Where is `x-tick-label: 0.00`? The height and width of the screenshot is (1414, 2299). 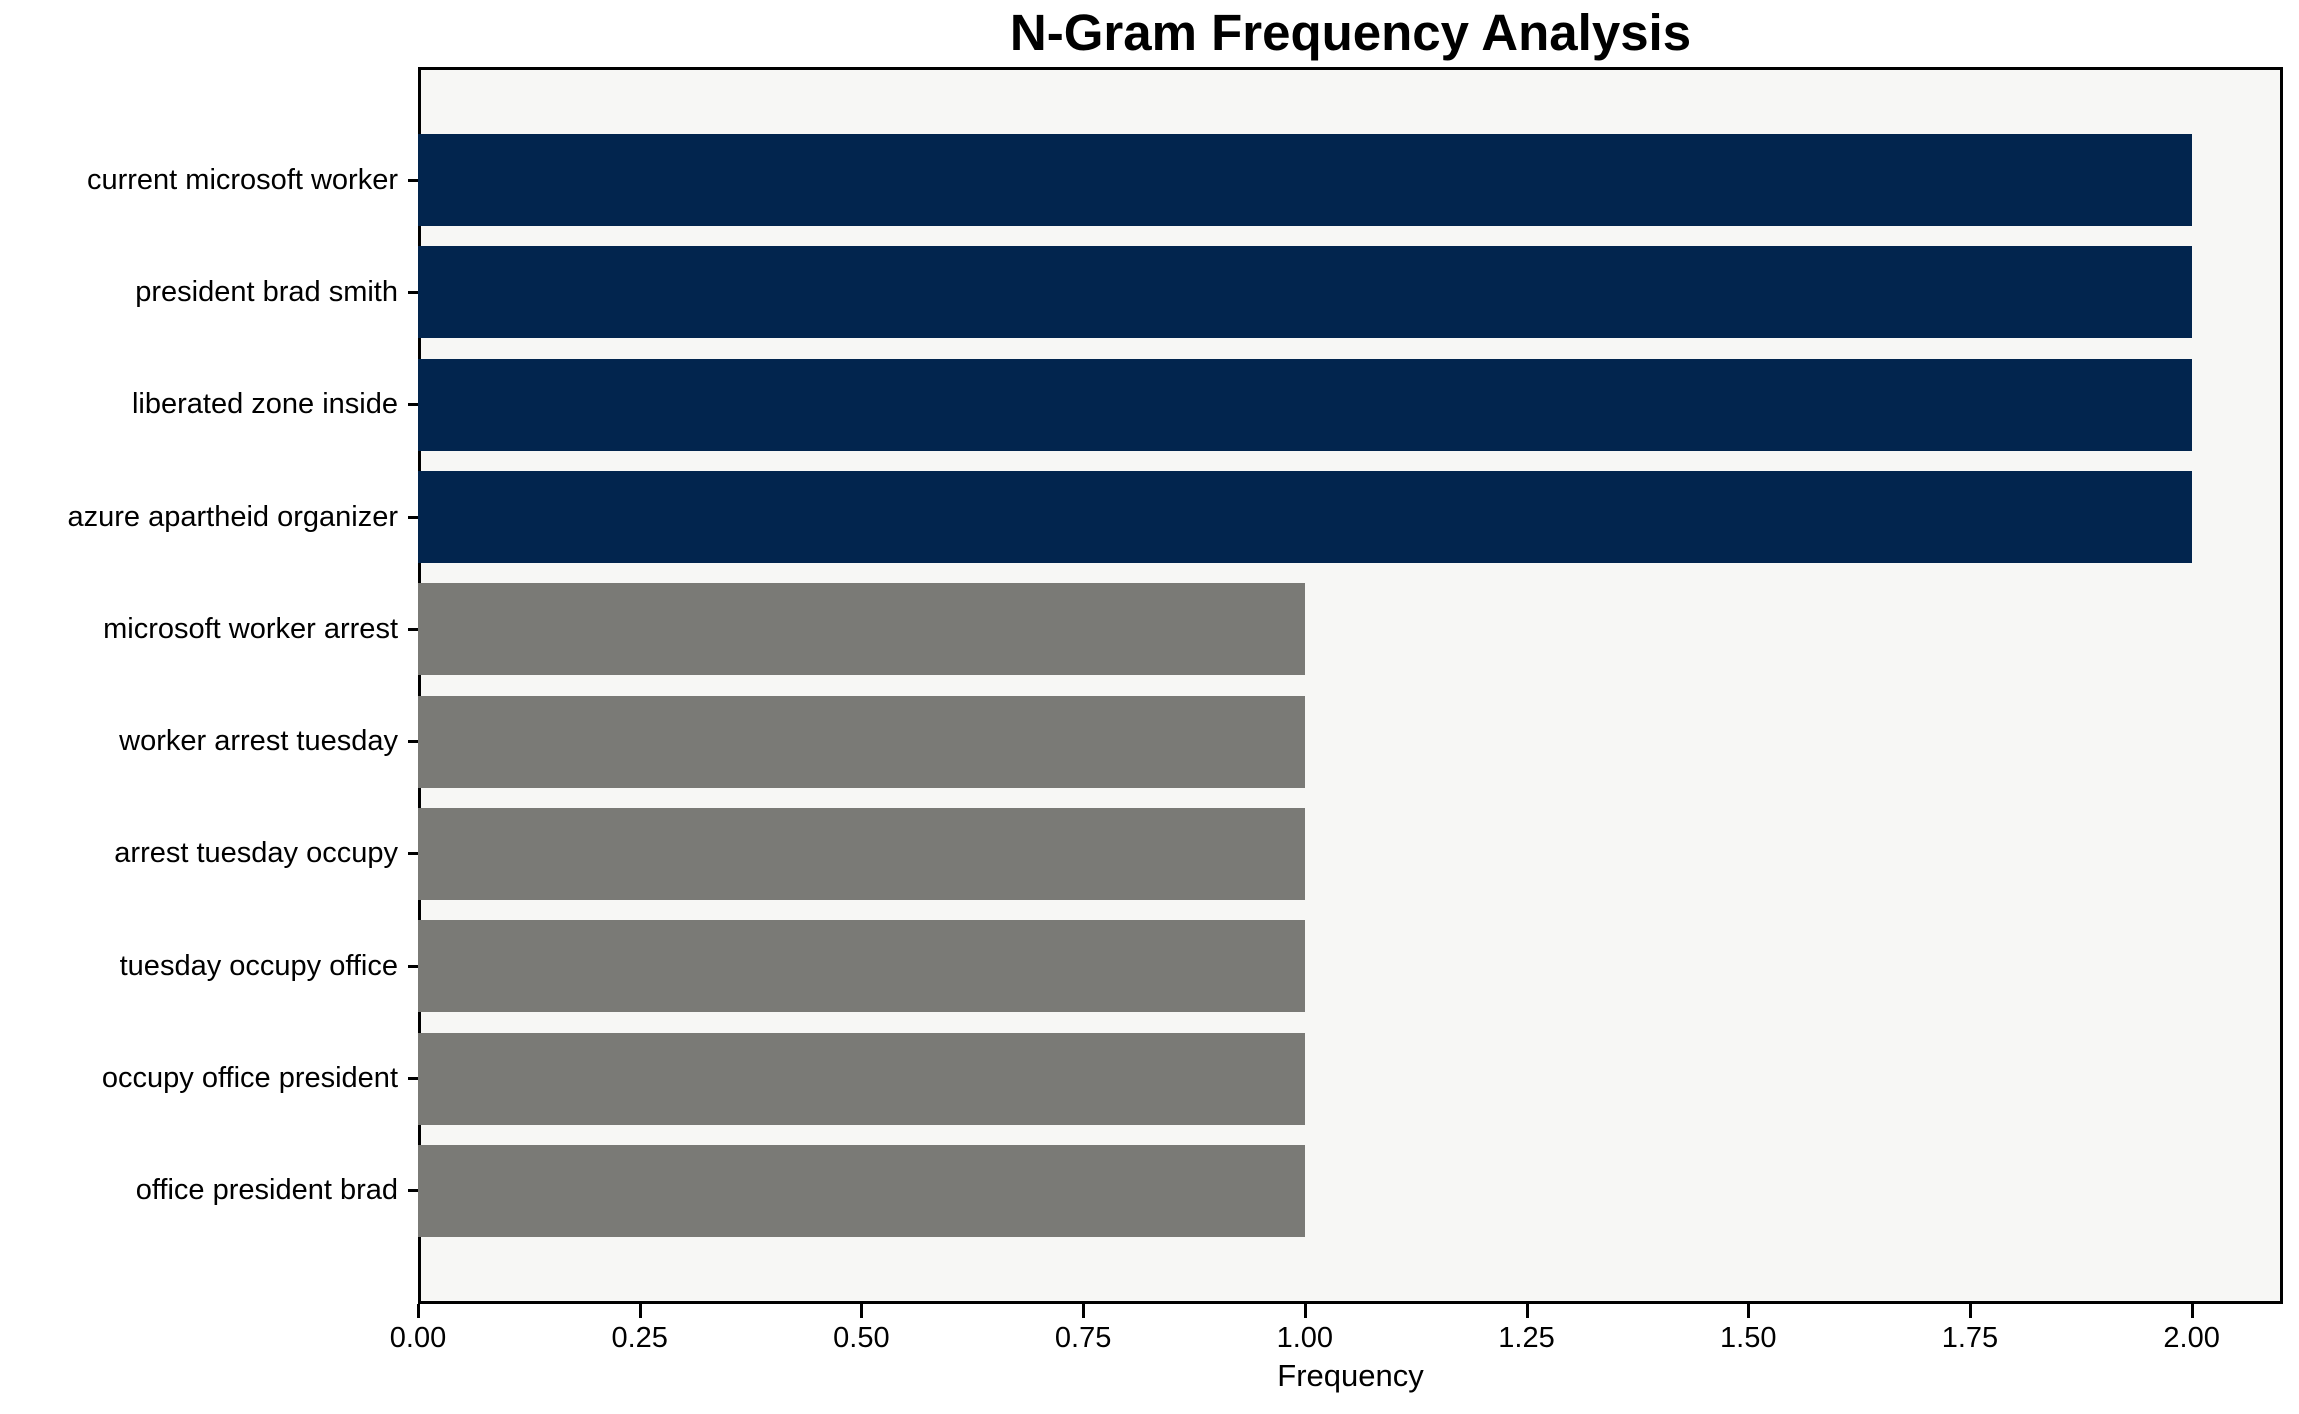
x-tick-label: 0.00 is located at coordinates (418, 1338).